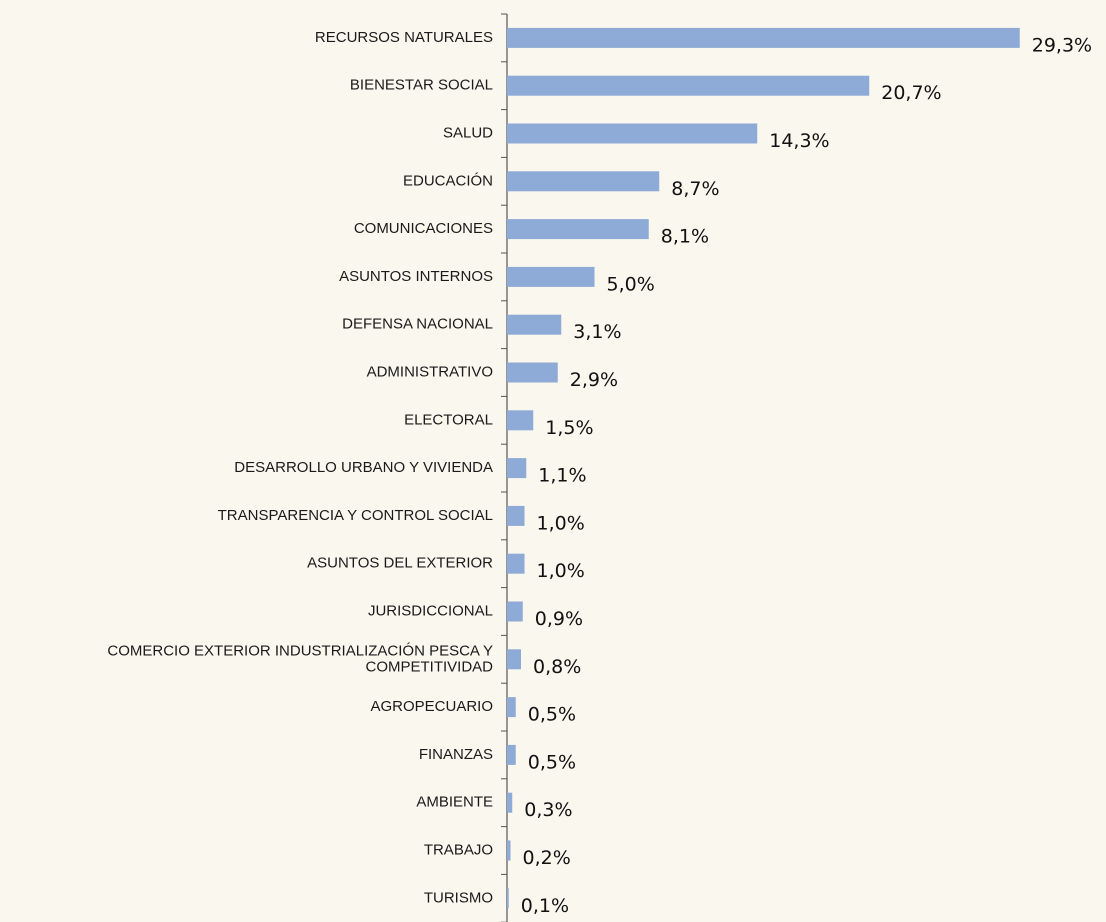 Image resolution: width=1106 pixels, height=922 pixels. I want to click on data-label: 14,3%, so click(799, 141).